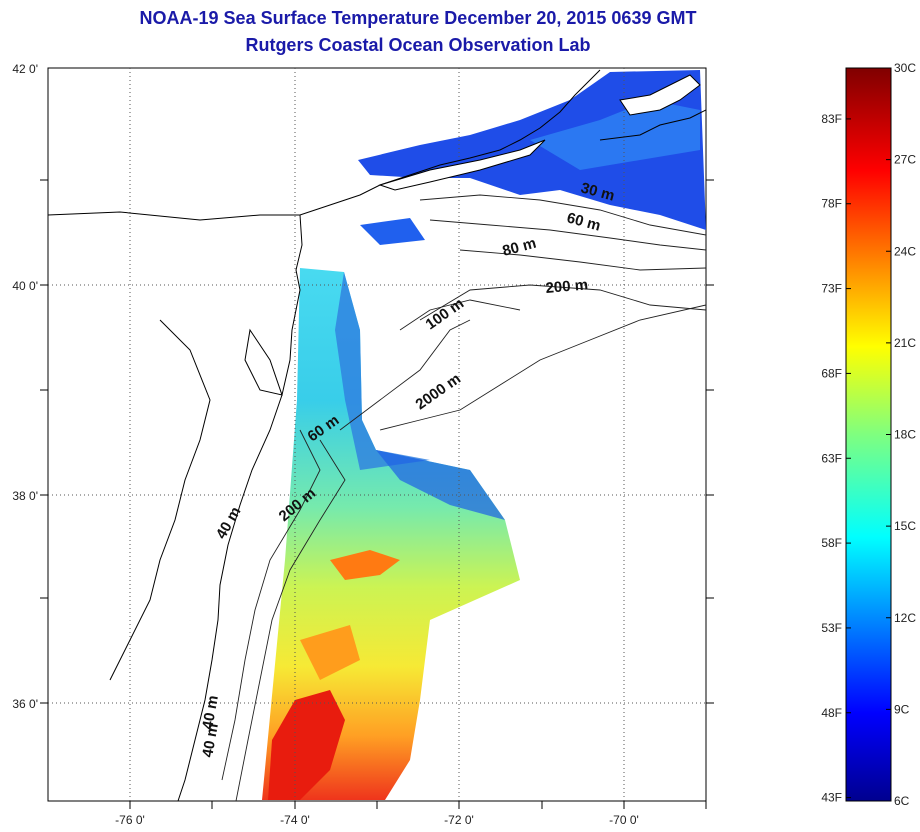  I want to click on colorbar-fahrenheit-label: 43F, so click(831, 798).